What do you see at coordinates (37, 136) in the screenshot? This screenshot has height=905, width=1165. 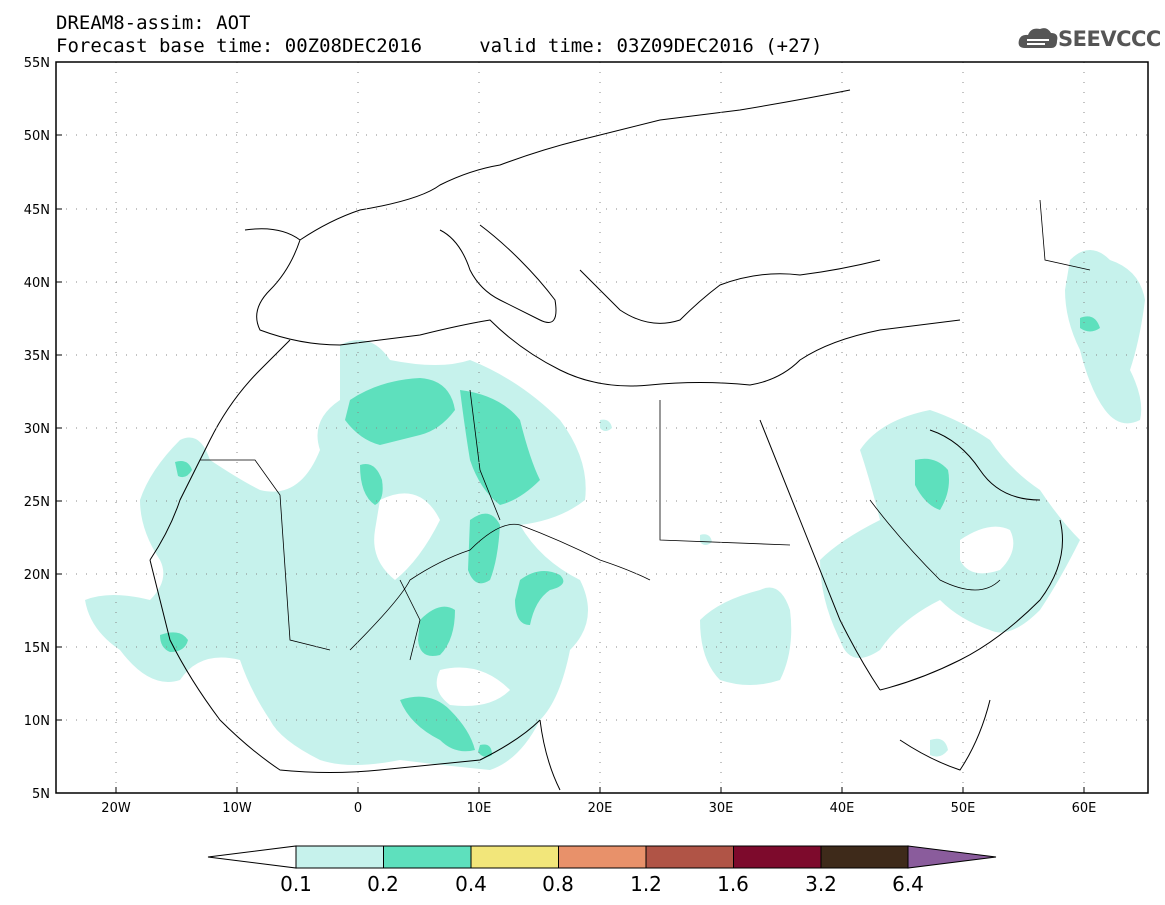 I see `lat-label: 50N` at bounding box center [37, 136].